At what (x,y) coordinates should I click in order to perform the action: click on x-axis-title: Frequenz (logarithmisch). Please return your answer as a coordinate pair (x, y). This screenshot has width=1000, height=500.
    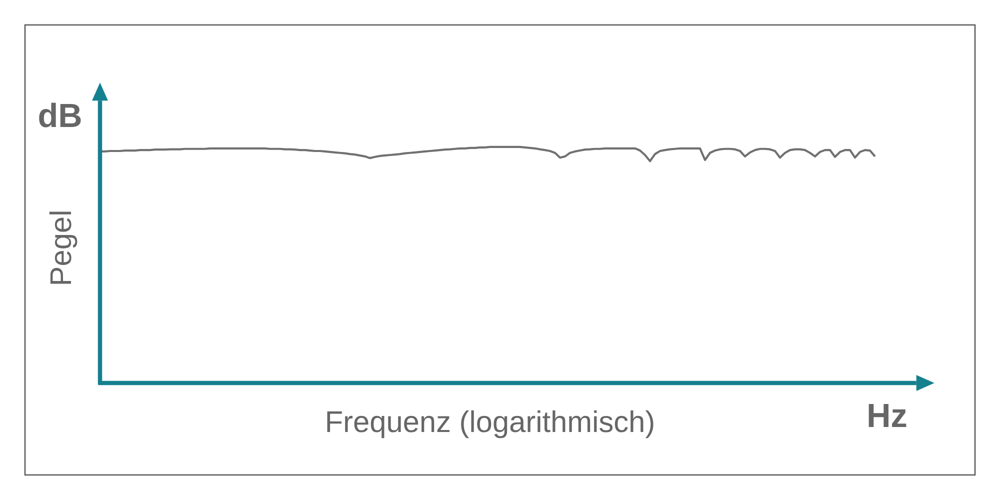
    Looking at the image, I should click on (490, 424).